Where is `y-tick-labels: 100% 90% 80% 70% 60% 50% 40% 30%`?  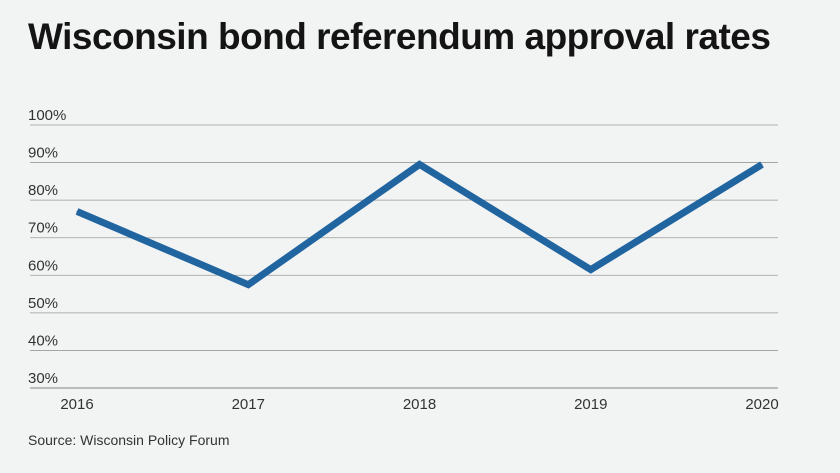
y-tick-labels: 100% 90% 80% 70% 60% 50% 40% 30% is located at coordinates (47, 247).